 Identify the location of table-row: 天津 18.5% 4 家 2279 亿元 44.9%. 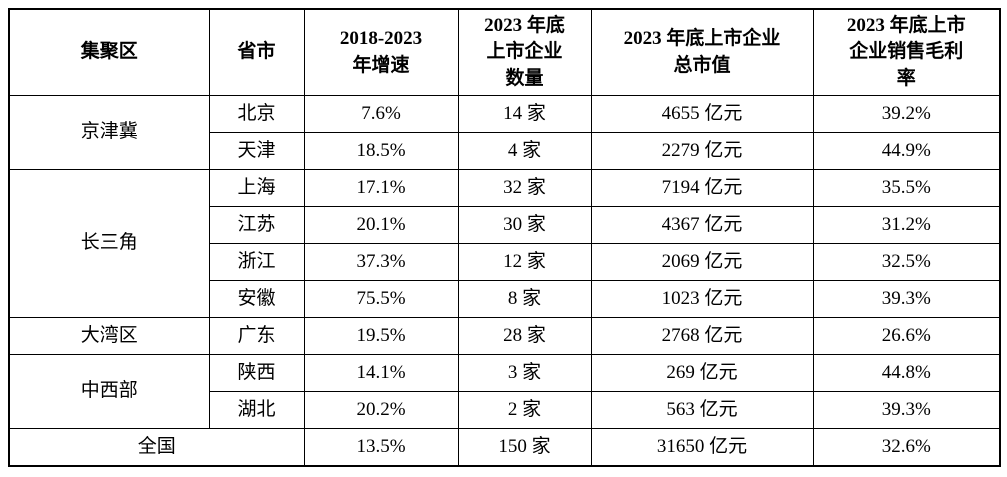
(505, 151).